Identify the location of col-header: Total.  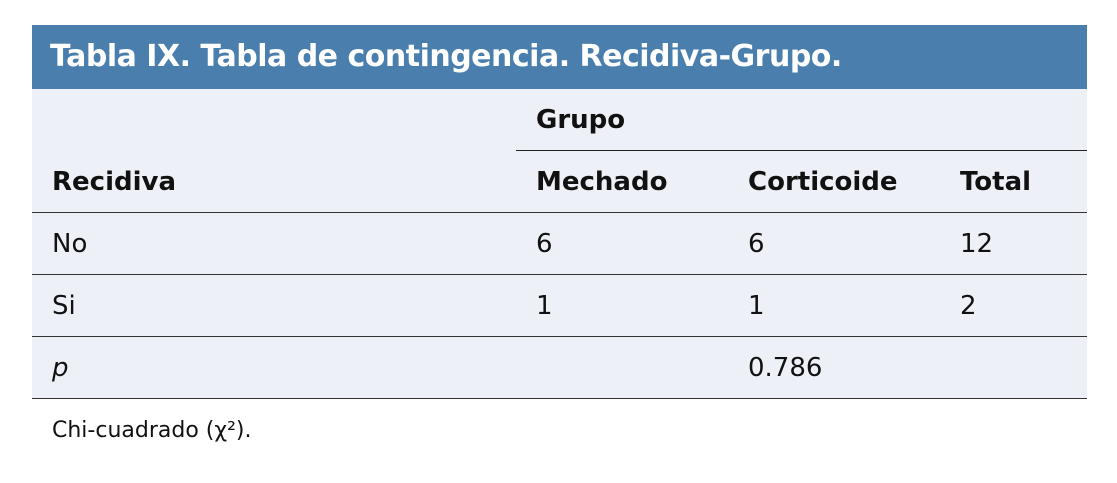
(1013, 182).